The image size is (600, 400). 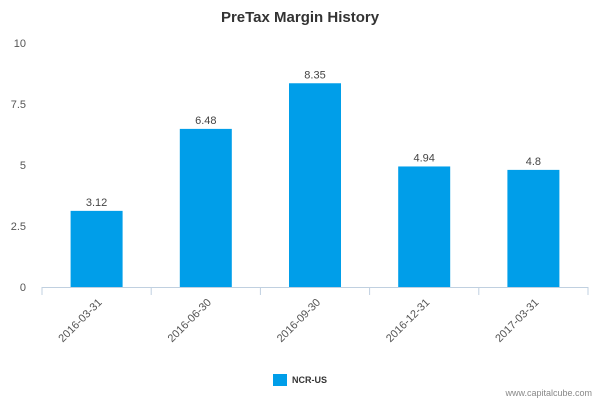 What do you see at coordinates (18, 105) in the screenshot?
I see `y-tick-label: 7.5` at bounding box center [18, 105].